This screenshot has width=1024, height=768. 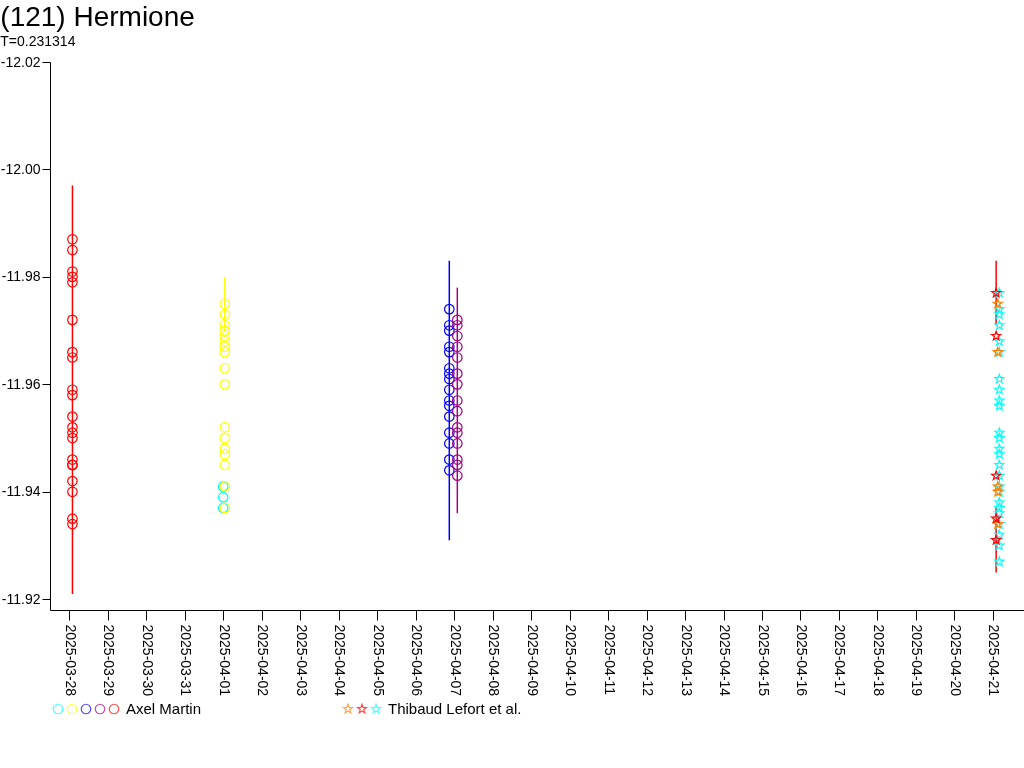 I want to click on x-tick-label: 2025-04-17, so click(x=840, y=660).